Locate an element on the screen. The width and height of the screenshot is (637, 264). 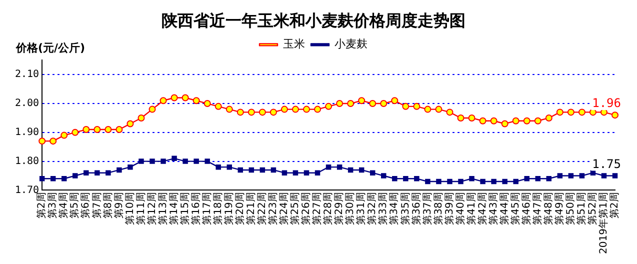
x-tick-label: 第34周 is located at coordinates (394, 208).